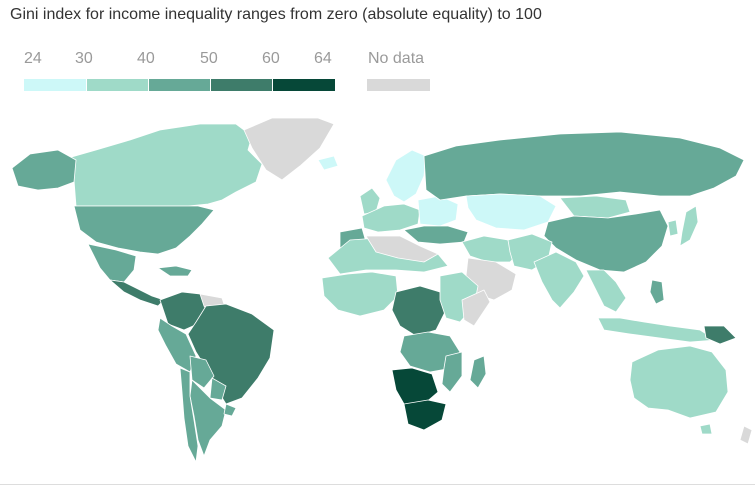 The image size is (755, 488). Describe the element at coordinates (271, 58) in the screenshot. I see `legend-tick-60: 60` at that location.